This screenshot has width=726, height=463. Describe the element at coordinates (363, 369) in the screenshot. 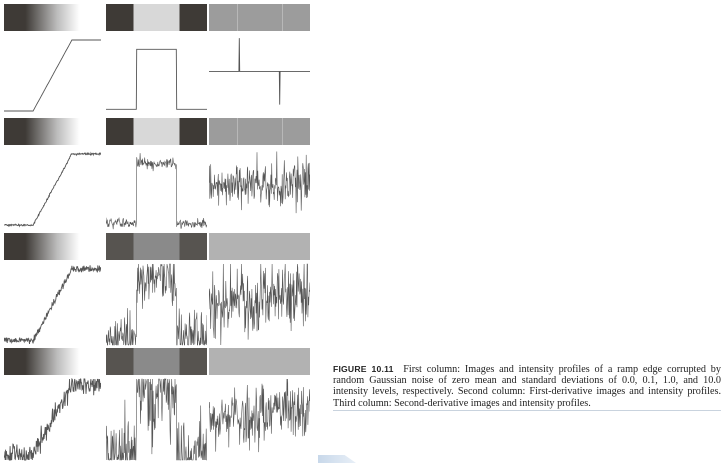

I see `figure-label: FIGURE 10.11` at that location.